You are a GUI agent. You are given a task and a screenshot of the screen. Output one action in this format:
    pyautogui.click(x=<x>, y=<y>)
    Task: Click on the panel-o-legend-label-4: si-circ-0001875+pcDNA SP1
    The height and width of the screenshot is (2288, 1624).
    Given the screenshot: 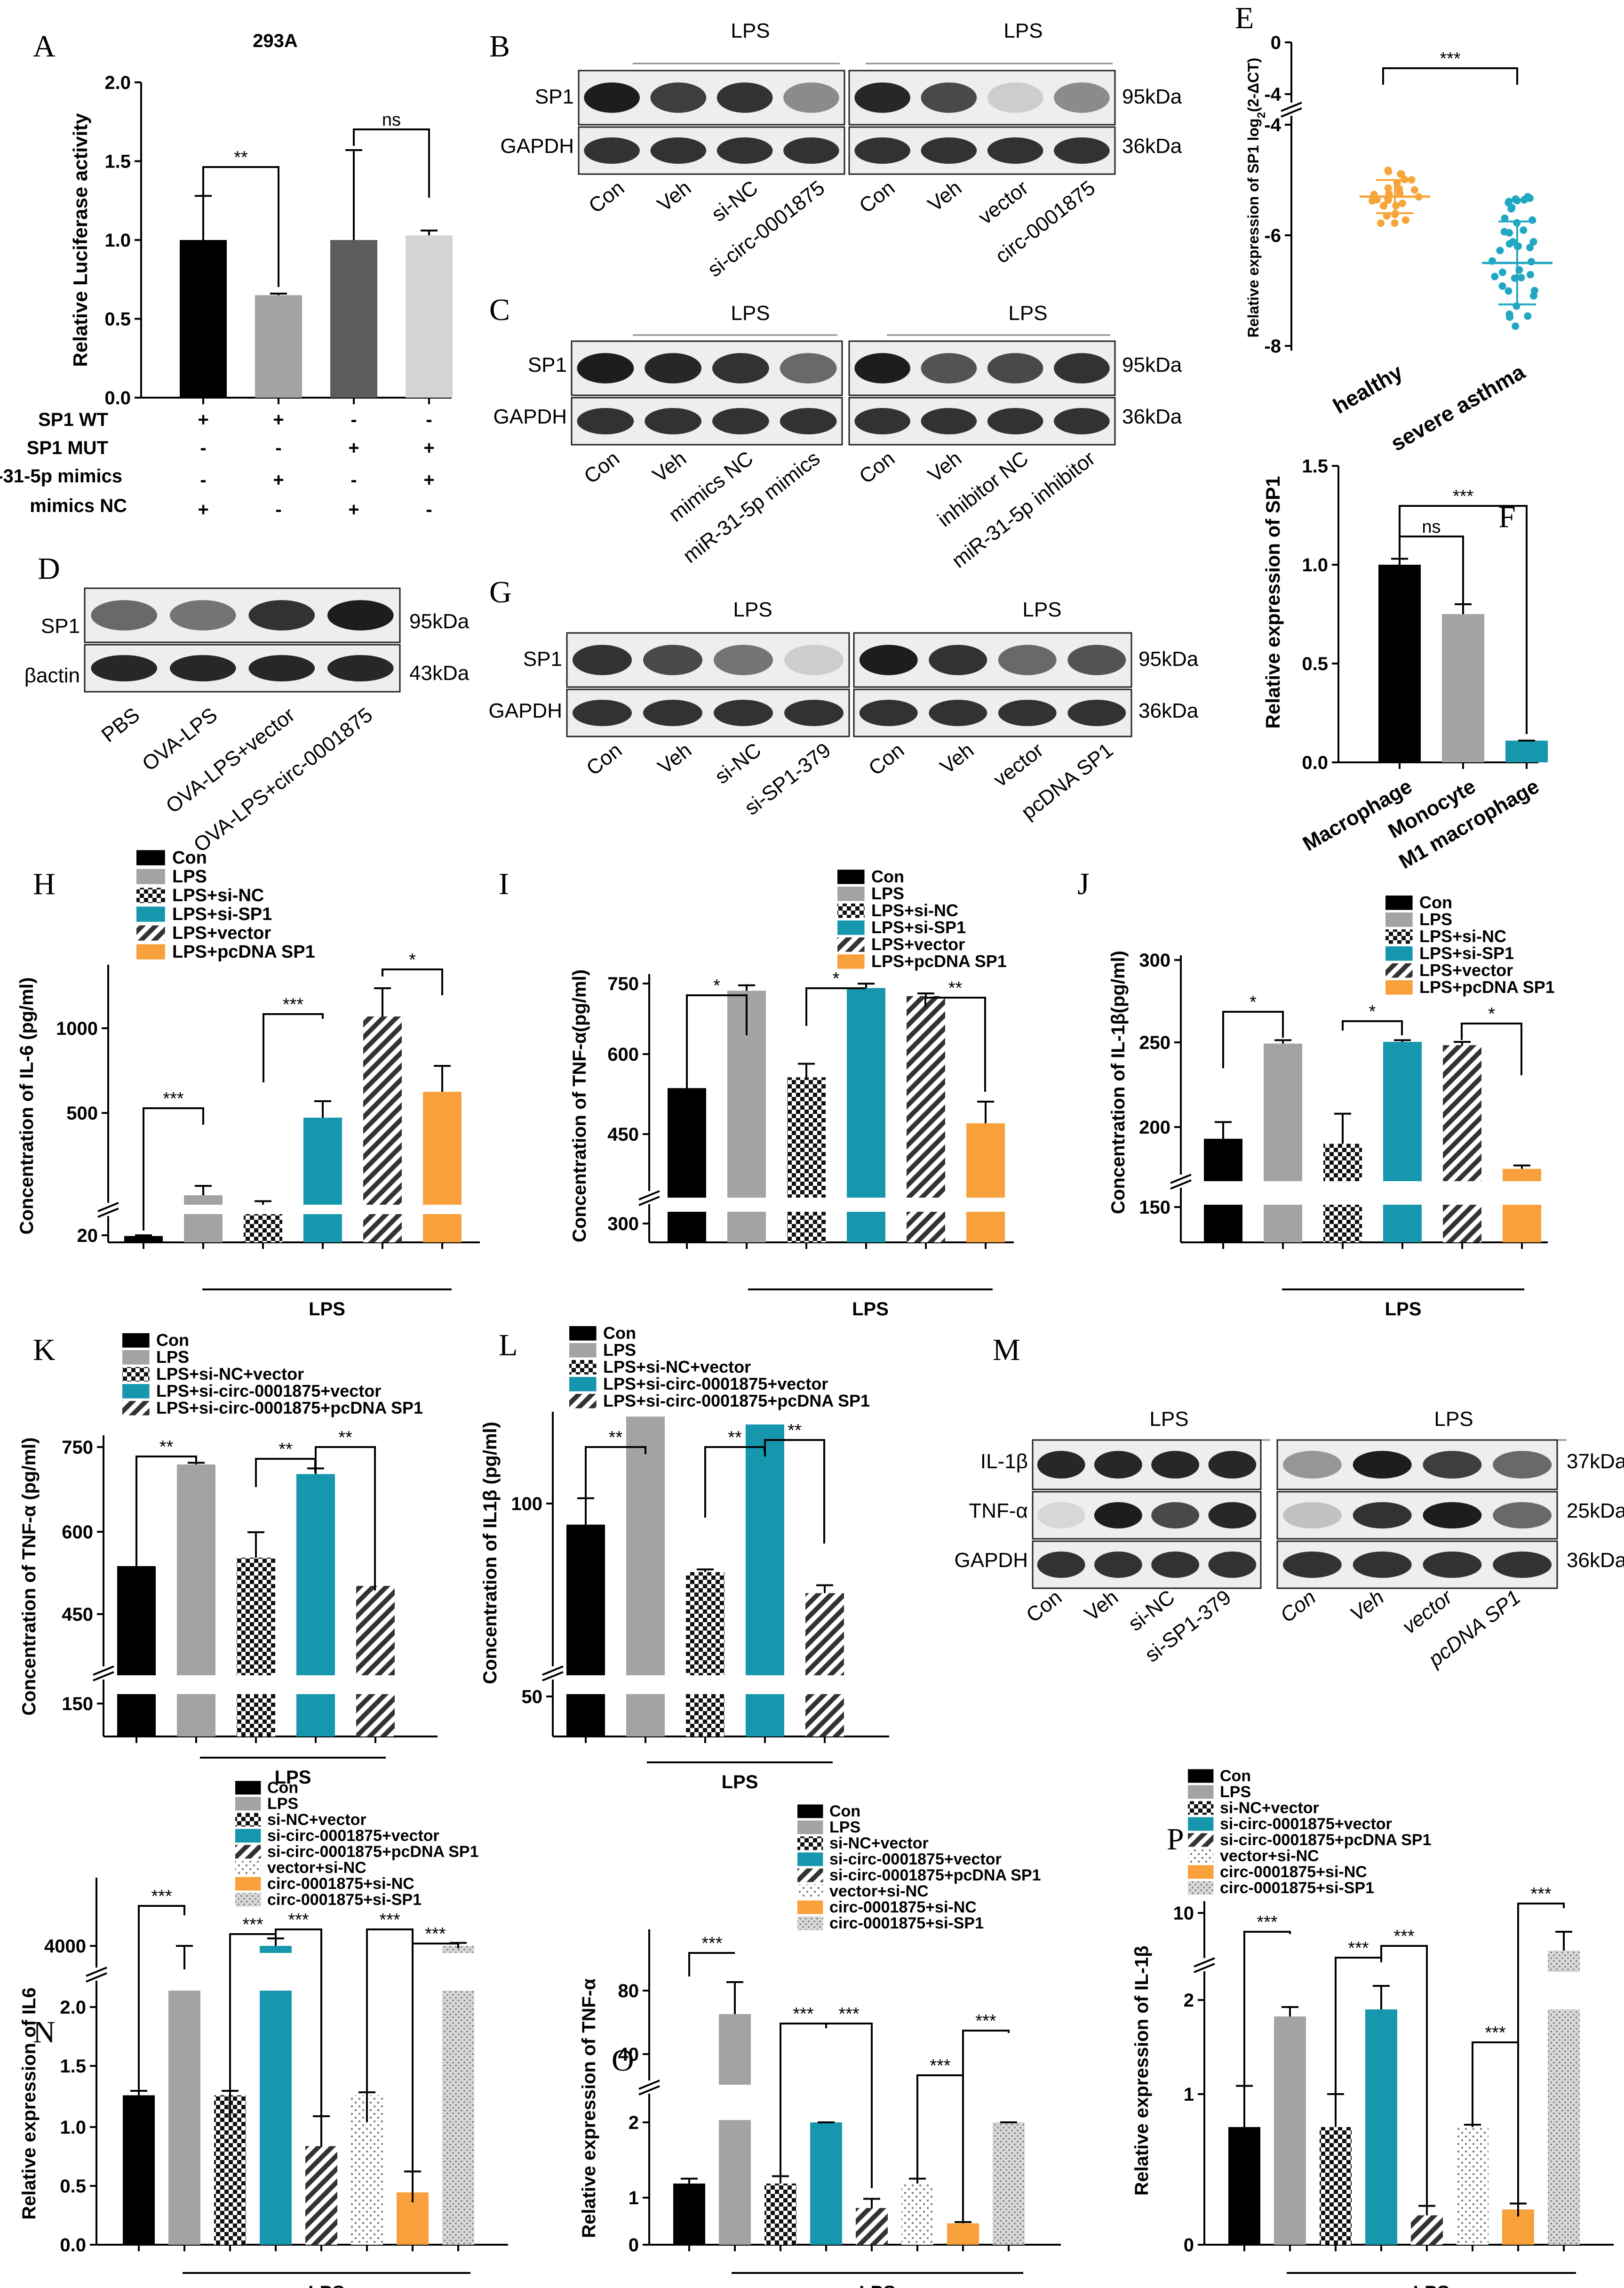 What is the action you would take?
    pyautogui.click(x=935, y=1875)
    